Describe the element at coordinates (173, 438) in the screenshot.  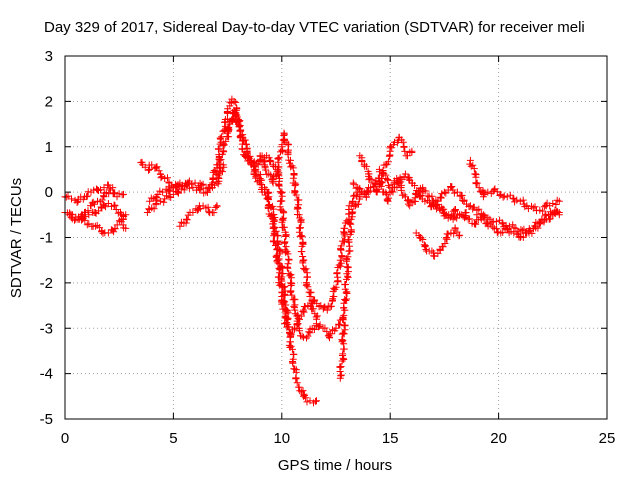
I see `x-tick-label: 5` at that location.